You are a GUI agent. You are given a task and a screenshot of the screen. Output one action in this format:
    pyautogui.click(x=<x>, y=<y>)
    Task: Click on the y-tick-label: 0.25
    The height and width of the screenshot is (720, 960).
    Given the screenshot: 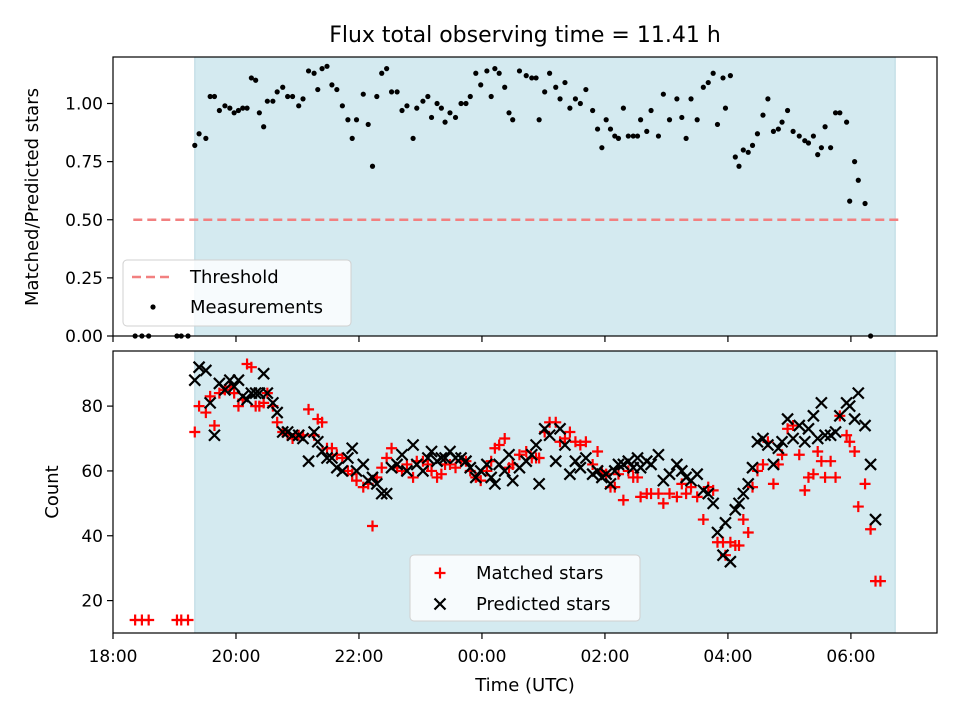 What is the action you would take?
    pyautogui.click(x=84, y=279)
    